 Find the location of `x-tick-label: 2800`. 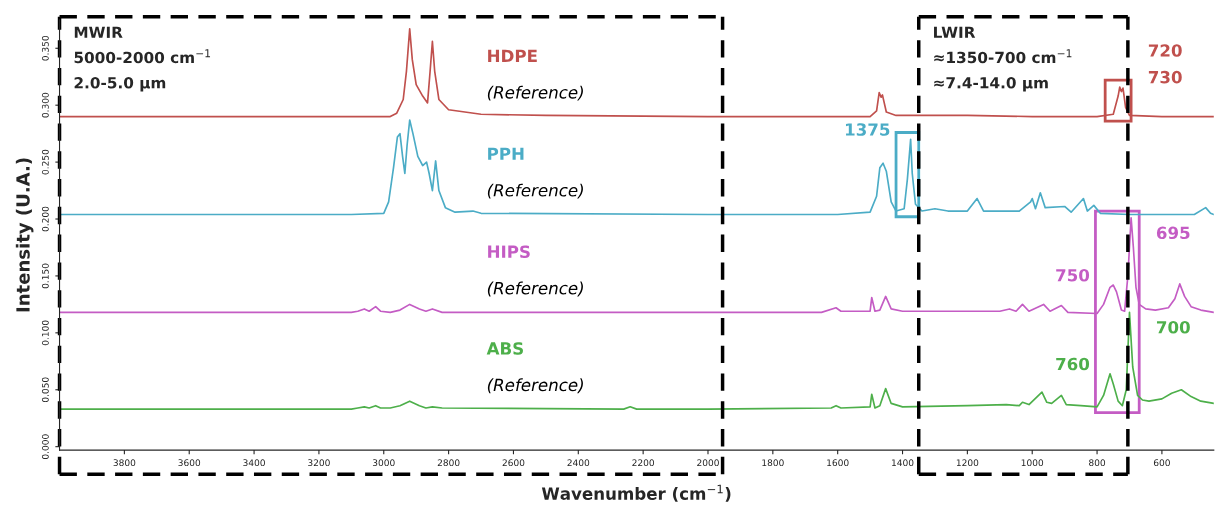

x-tick-label: 2800 is located at coordinates (448, 463).